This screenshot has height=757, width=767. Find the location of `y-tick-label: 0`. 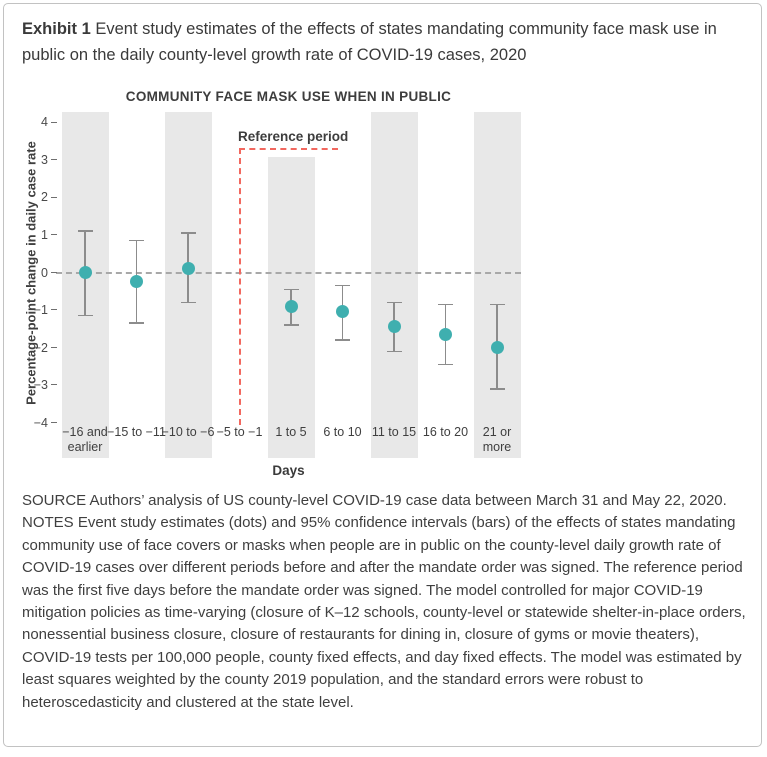

y-tick-label: 0 is located at coordinates (44, 272).